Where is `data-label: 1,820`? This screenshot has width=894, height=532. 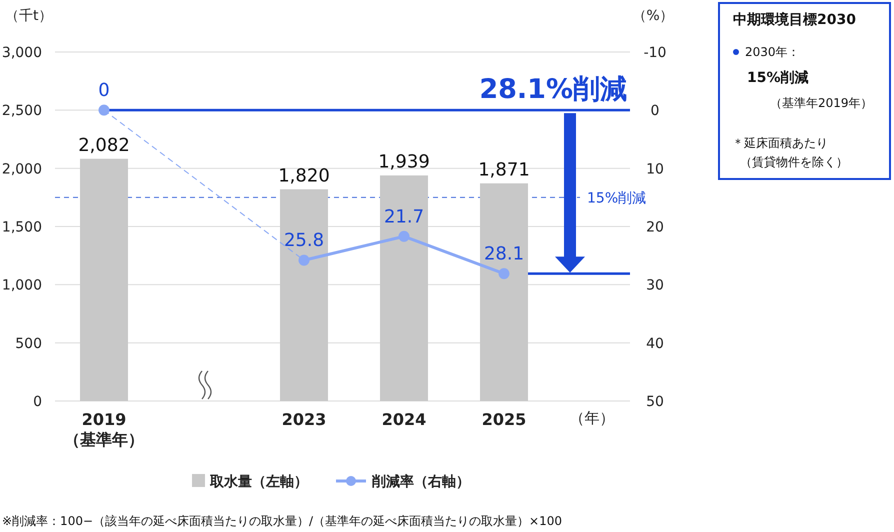 data-label: 1,820 is located at coordinates (304, 175).